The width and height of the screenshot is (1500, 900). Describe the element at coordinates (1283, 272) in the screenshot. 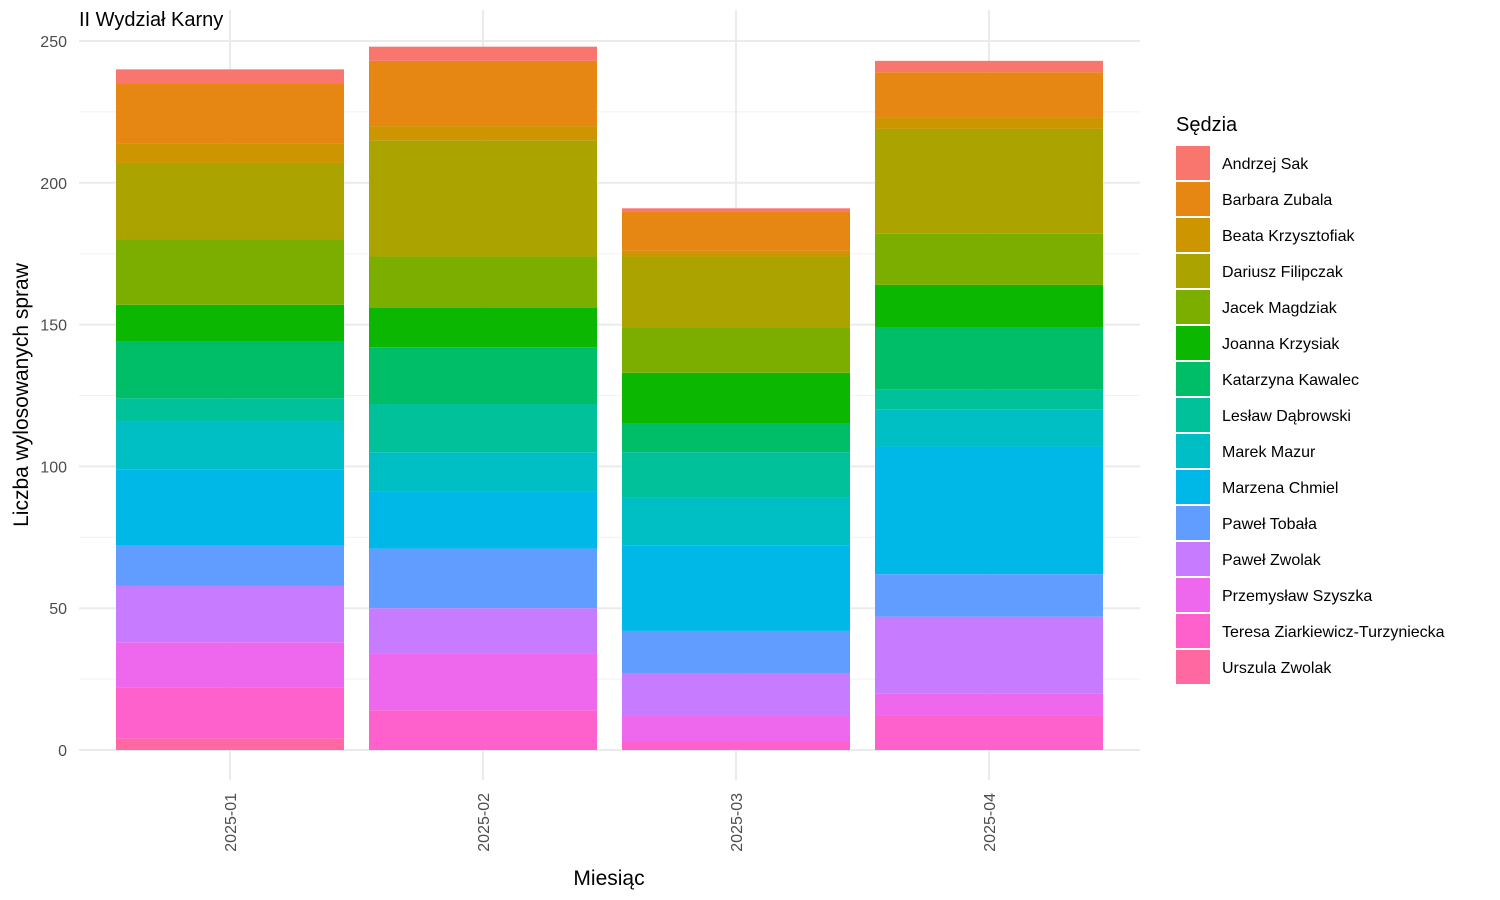

I see `legend-label: Dariusz Filipczak` at that location.